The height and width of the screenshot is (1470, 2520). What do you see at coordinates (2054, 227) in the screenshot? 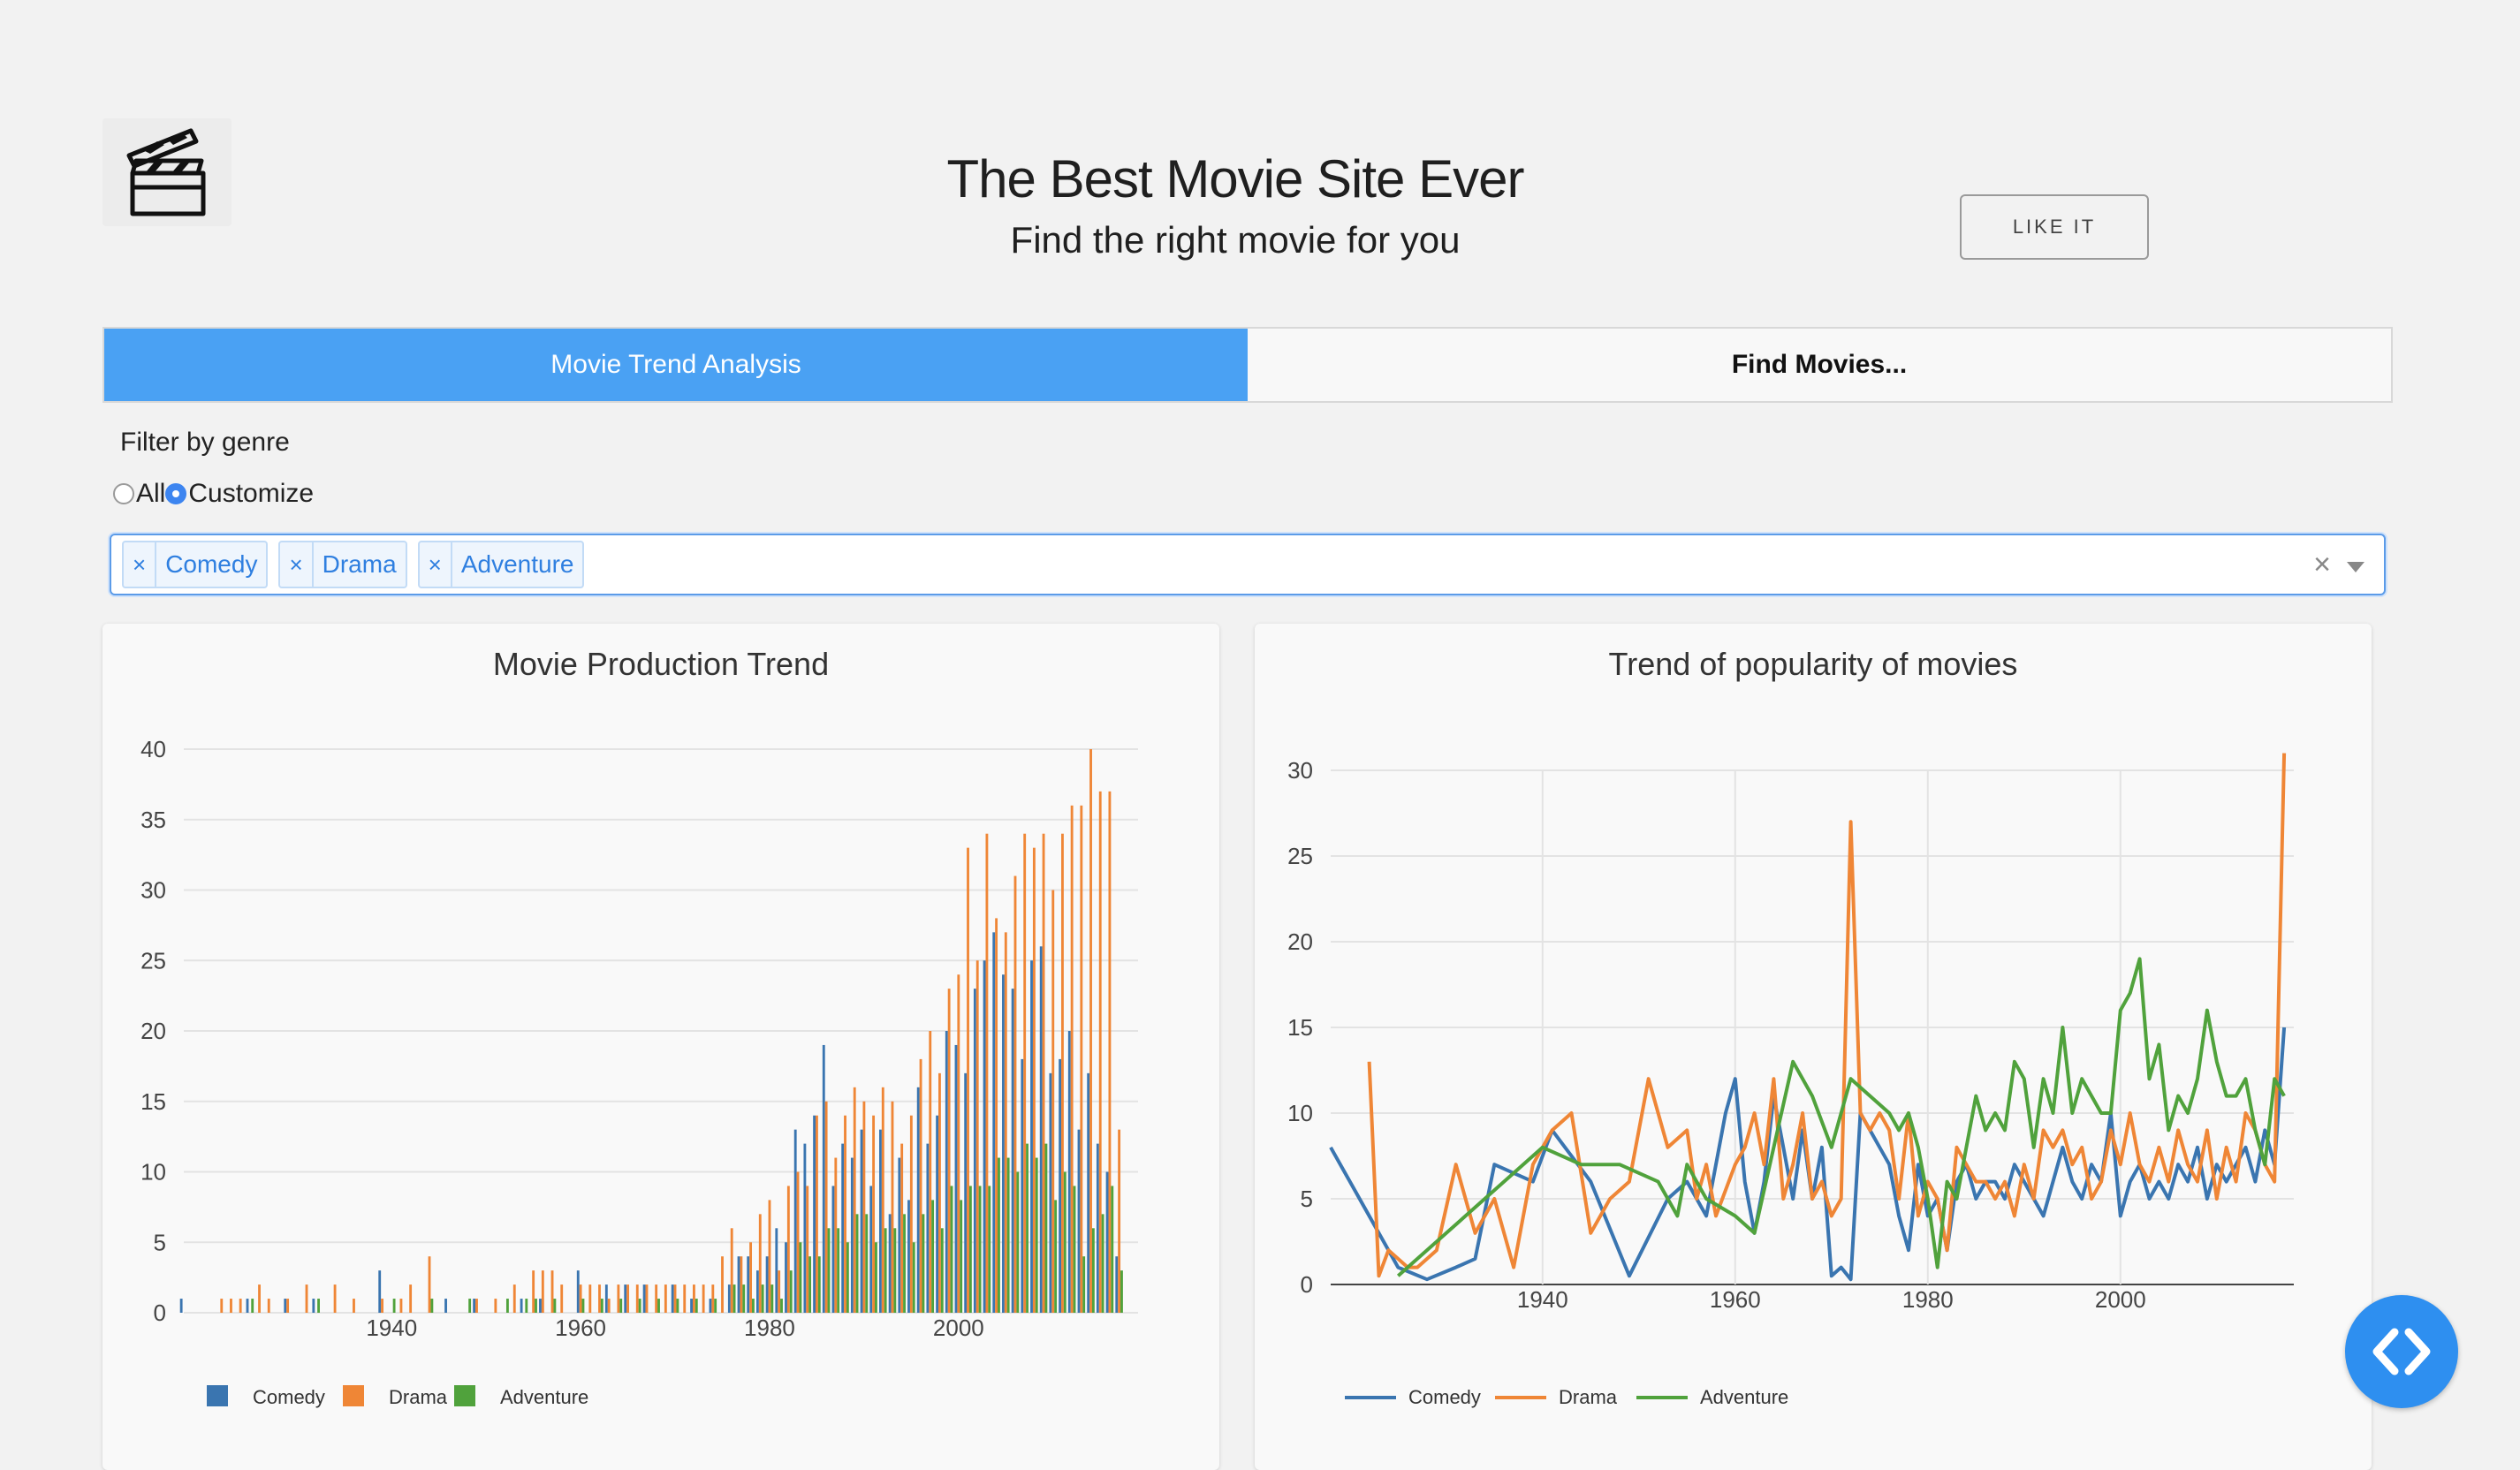
I see `like-button: LIKE IT` at bounding box center [2054, 227].